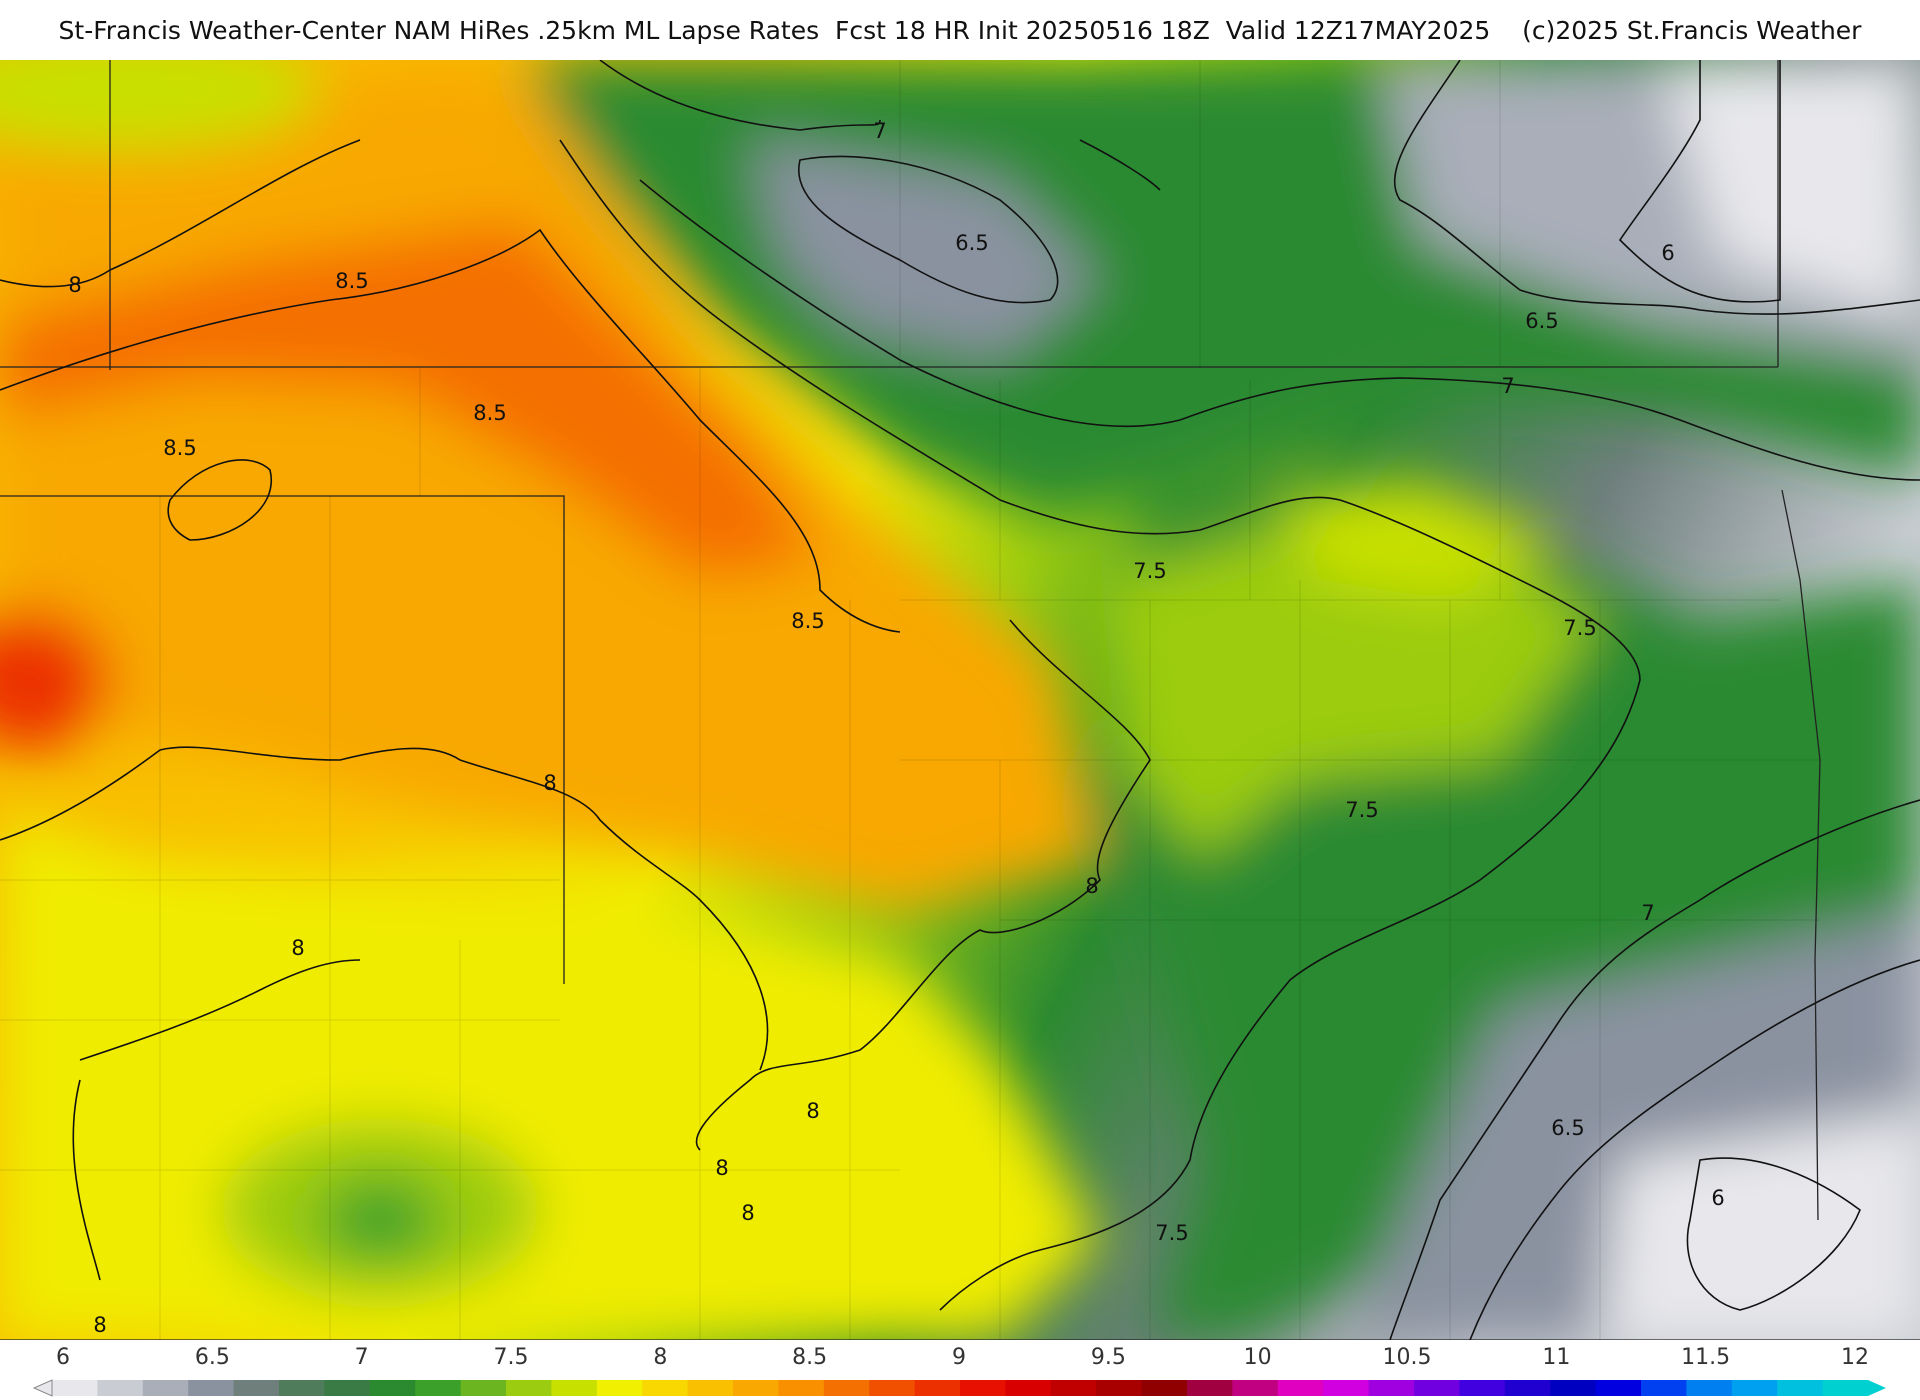  I want to click on contour-6-ne, so click(1699, 181).